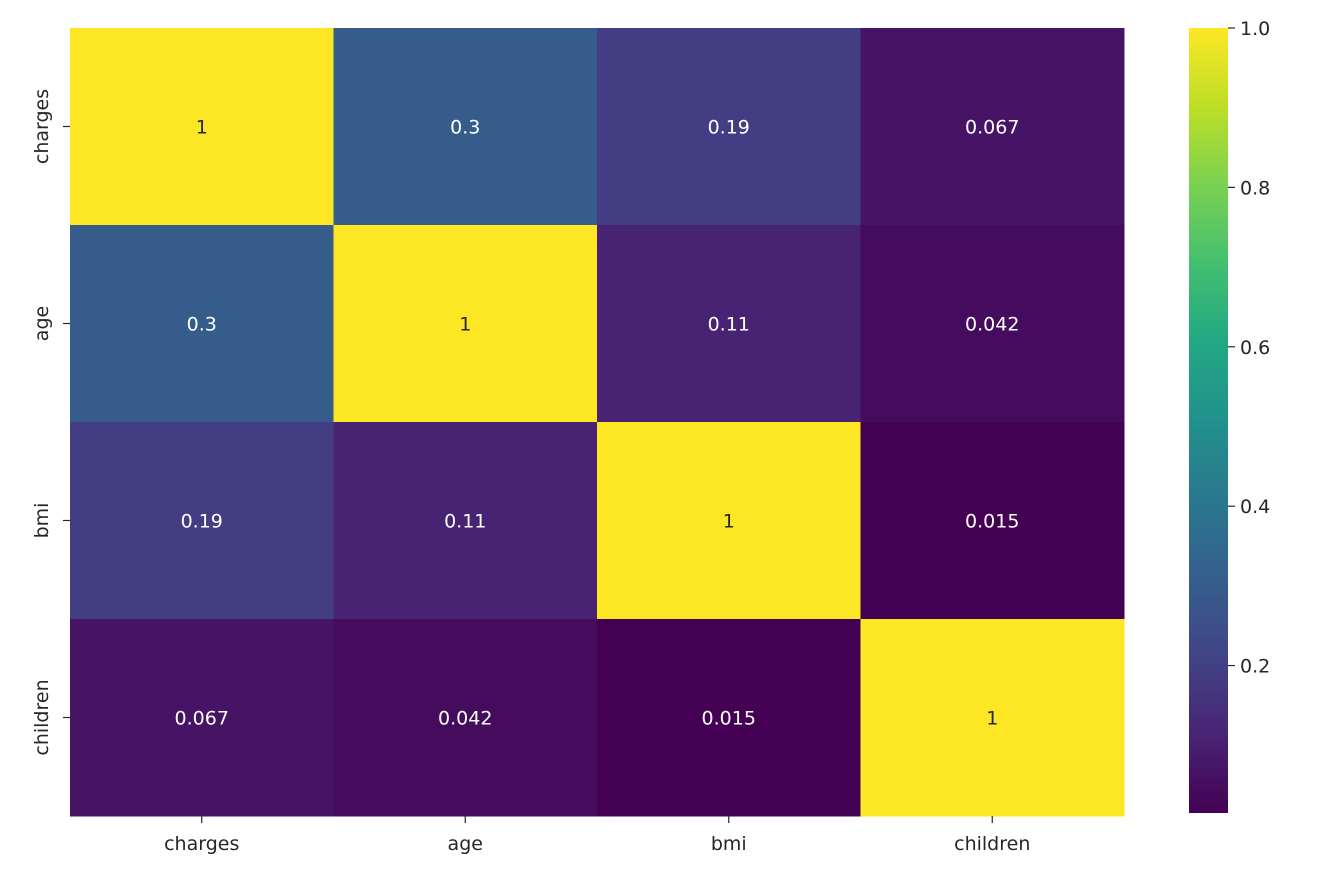  I want to click on y-tick-label: bmi, so click(42, 521).